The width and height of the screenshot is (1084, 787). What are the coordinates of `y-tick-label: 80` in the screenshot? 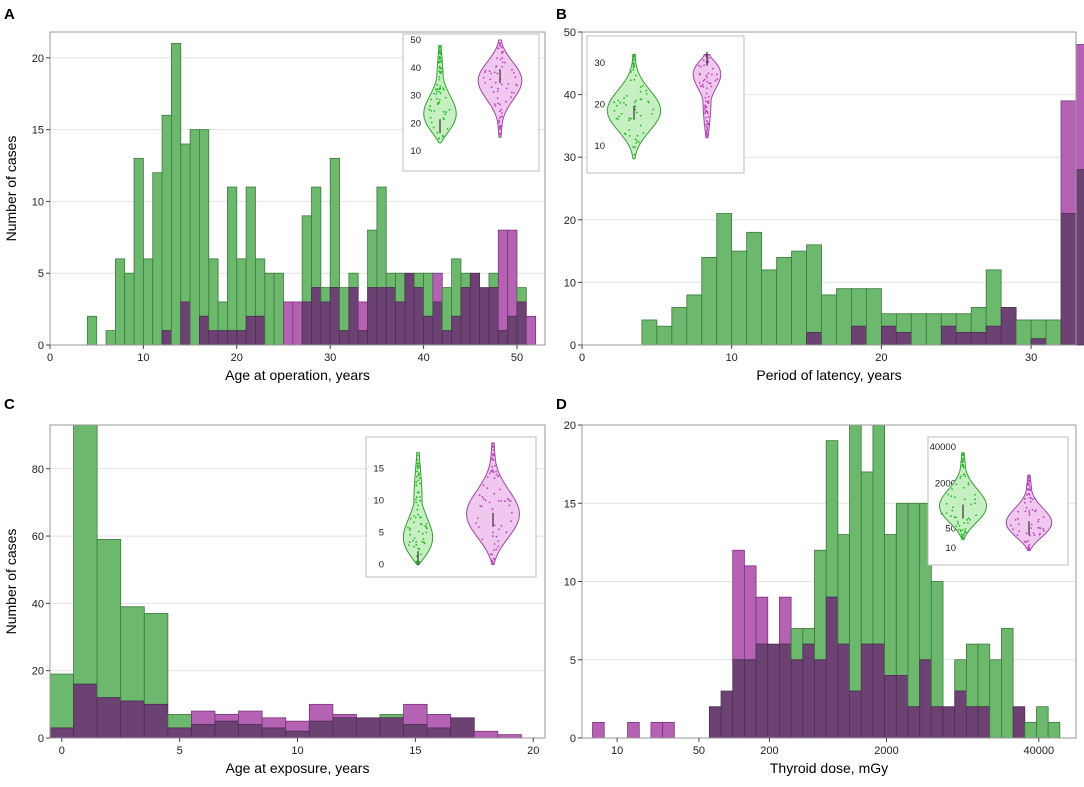 It's located at (38, 470).